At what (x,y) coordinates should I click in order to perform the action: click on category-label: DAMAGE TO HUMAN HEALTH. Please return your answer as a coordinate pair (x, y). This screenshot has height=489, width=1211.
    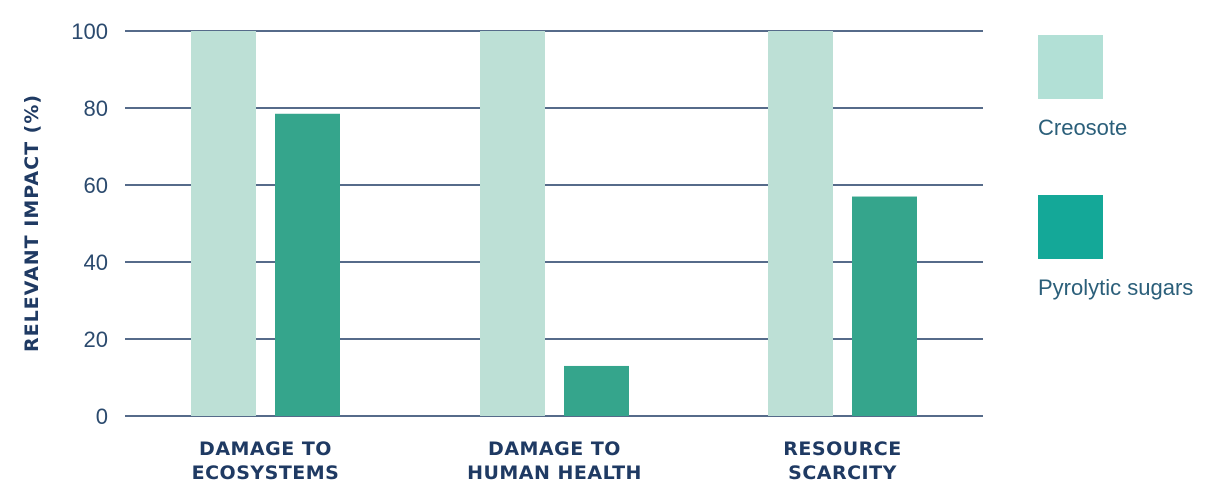
    Looking at the image, I should click on (554, 461).